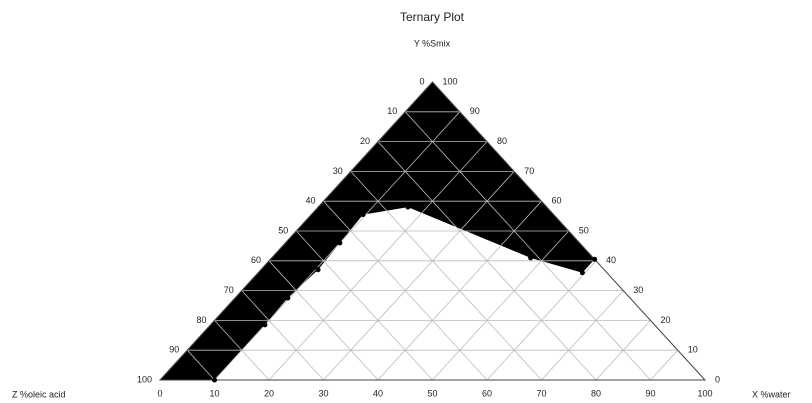 The height and width of the screenshot is (403, 812). What do you see at coordinates (650, 393) in the screenshot?
I see `x-tick-label: 90` at bounding box center [650, 393].